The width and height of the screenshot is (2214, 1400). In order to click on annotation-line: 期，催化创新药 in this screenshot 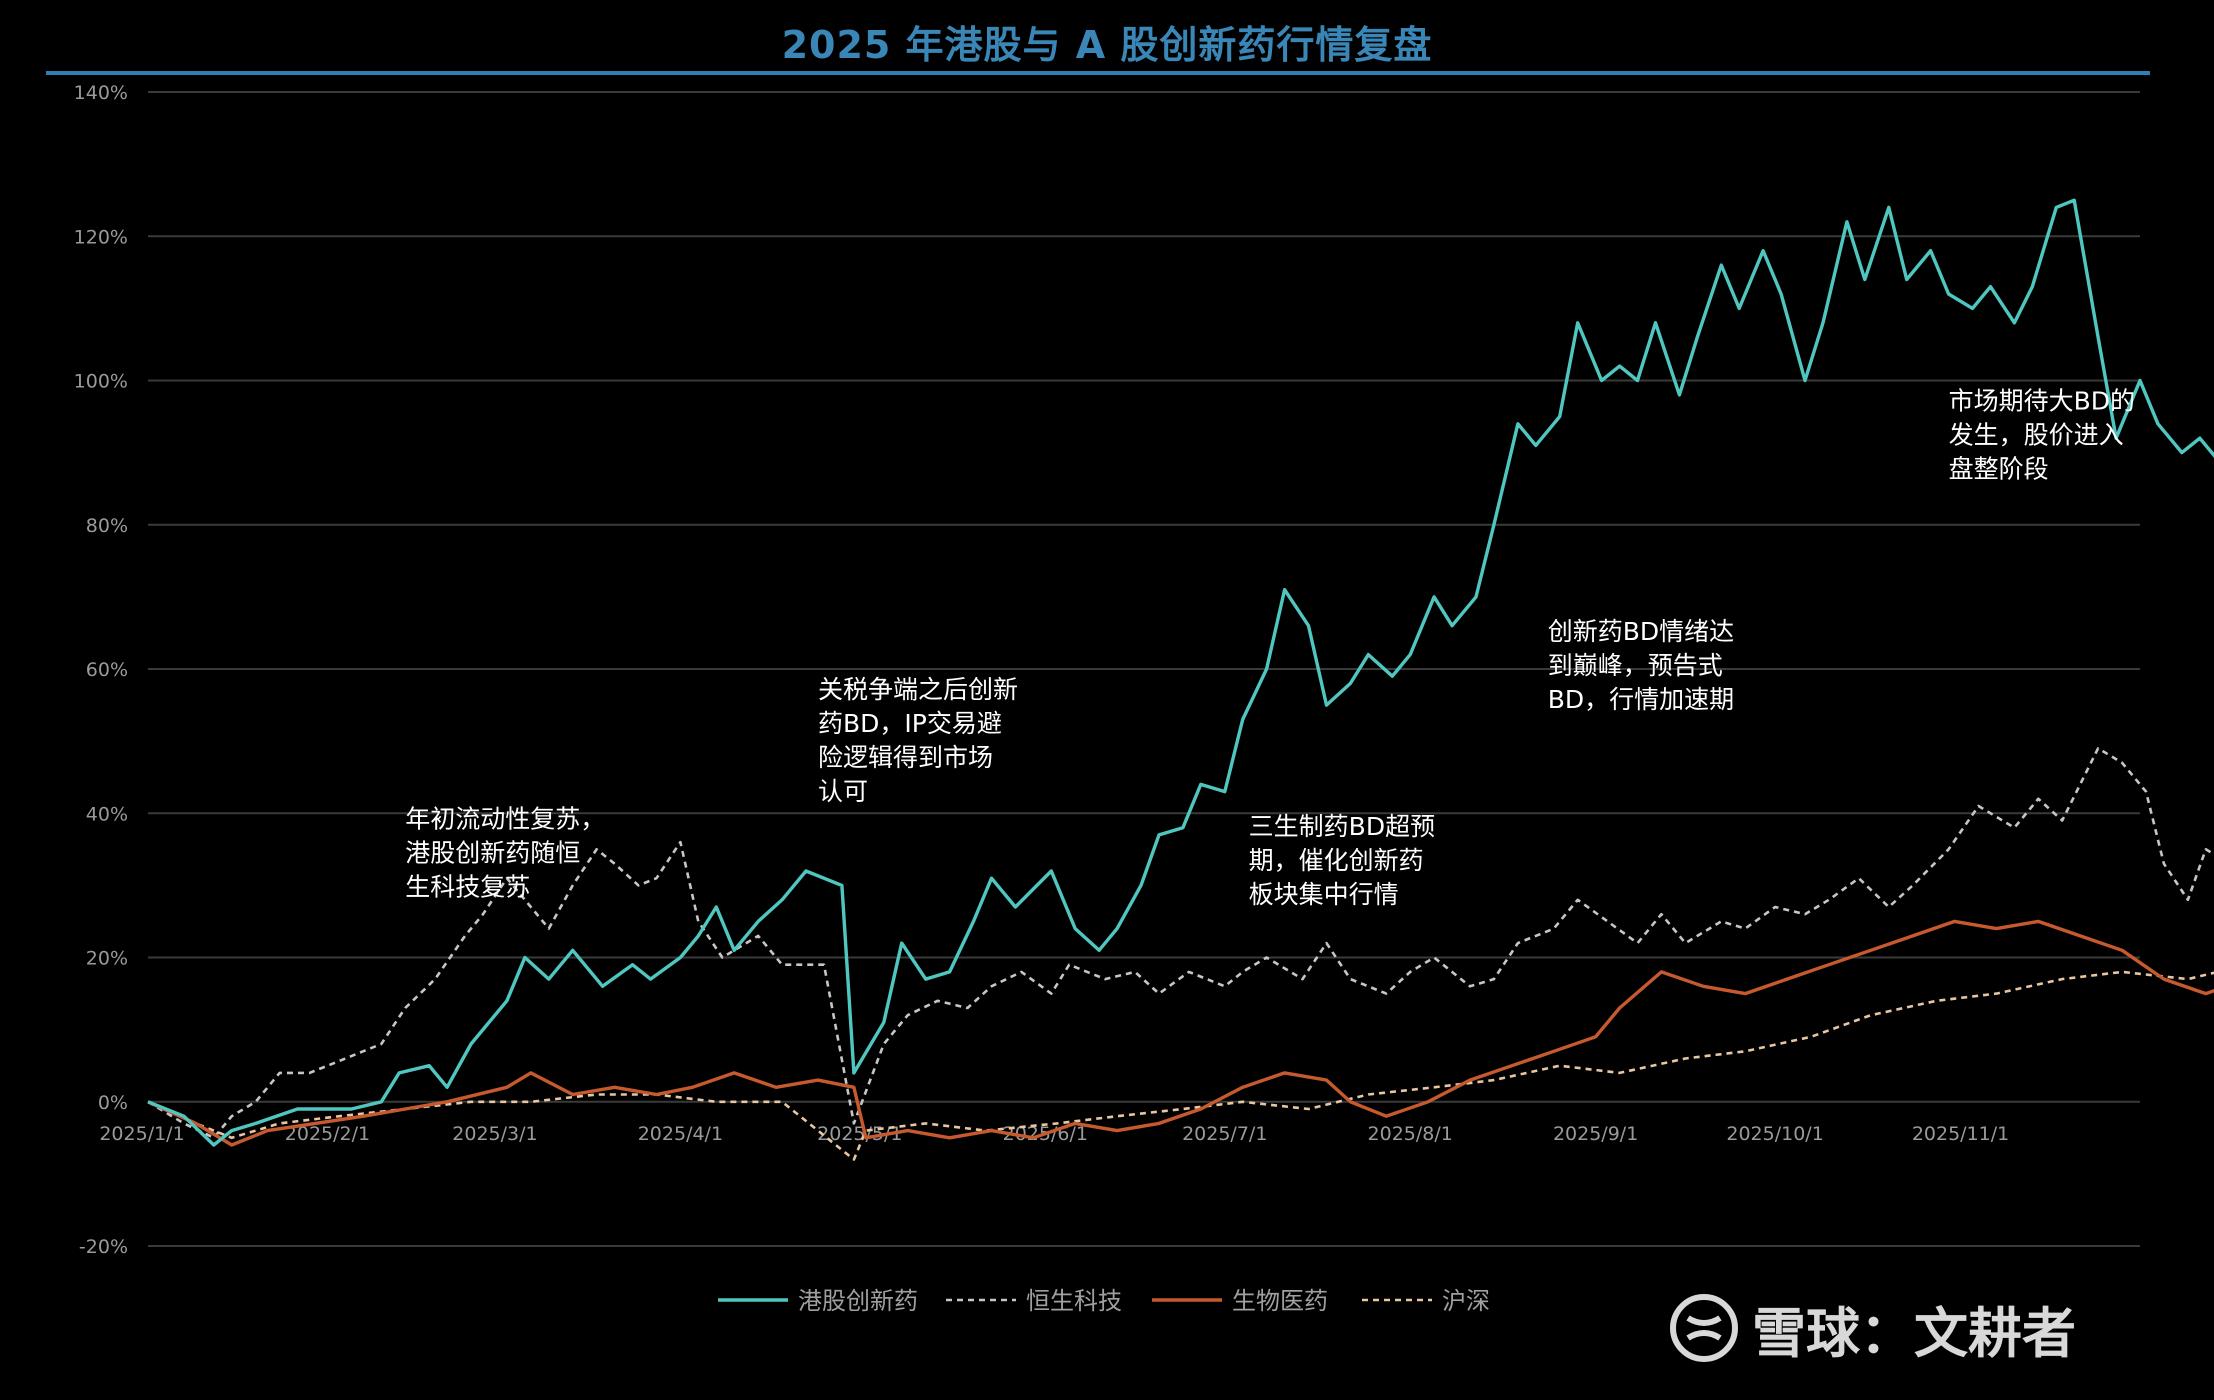, I will do `click(1336, 860)`.